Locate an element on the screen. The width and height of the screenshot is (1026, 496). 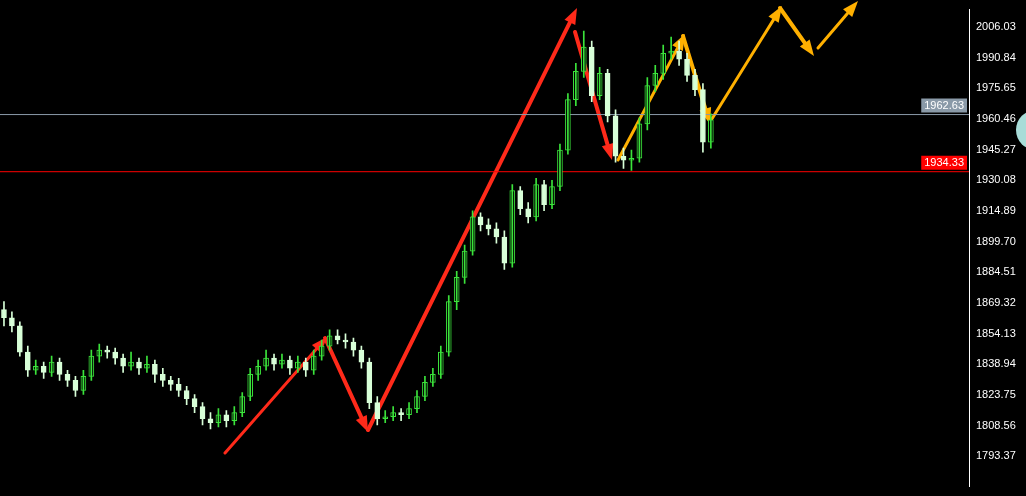
y-tick-label: 1854.13 is located at coordinates (996, 332).